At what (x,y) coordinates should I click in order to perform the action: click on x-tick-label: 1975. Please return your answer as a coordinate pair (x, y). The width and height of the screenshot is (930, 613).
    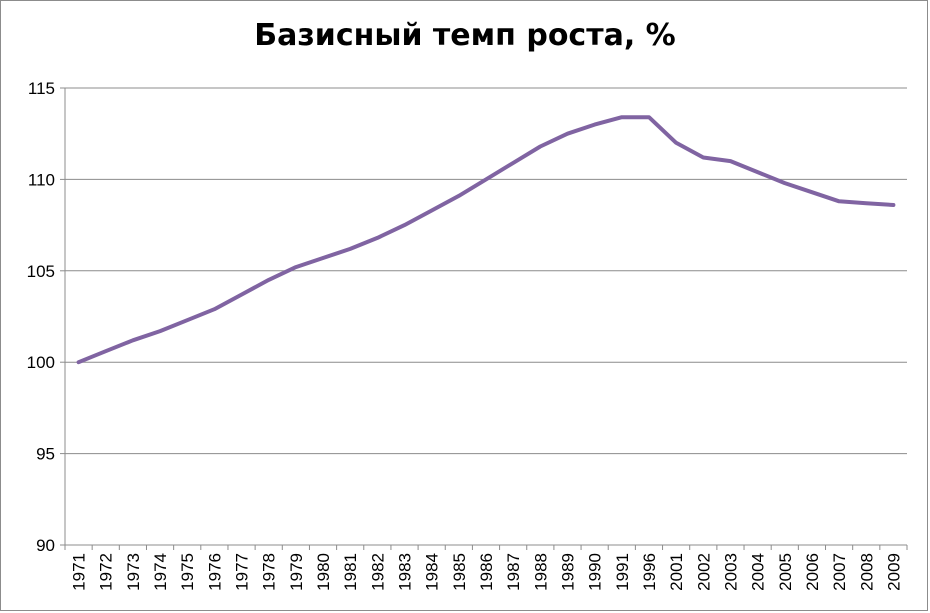
    Looking at the image, I should click on (187, 572).